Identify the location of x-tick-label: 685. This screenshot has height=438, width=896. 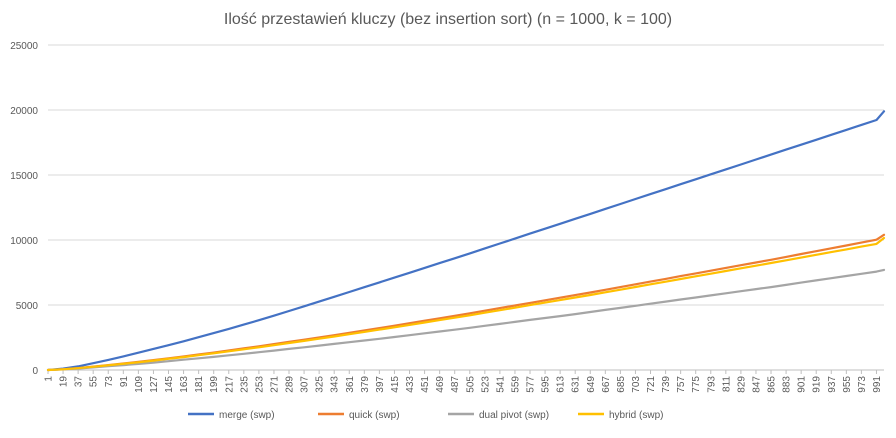
(621, 384).